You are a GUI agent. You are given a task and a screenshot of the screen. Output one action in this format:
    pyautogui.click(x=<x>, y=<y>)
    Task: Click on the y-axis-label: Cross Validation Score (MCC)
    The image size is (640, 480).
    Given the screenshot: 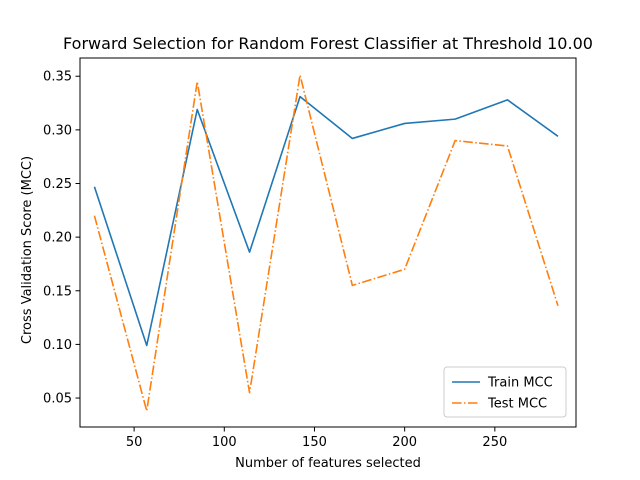 What is the action you would take?
    pyautogui.click(x=27, y=250)
    